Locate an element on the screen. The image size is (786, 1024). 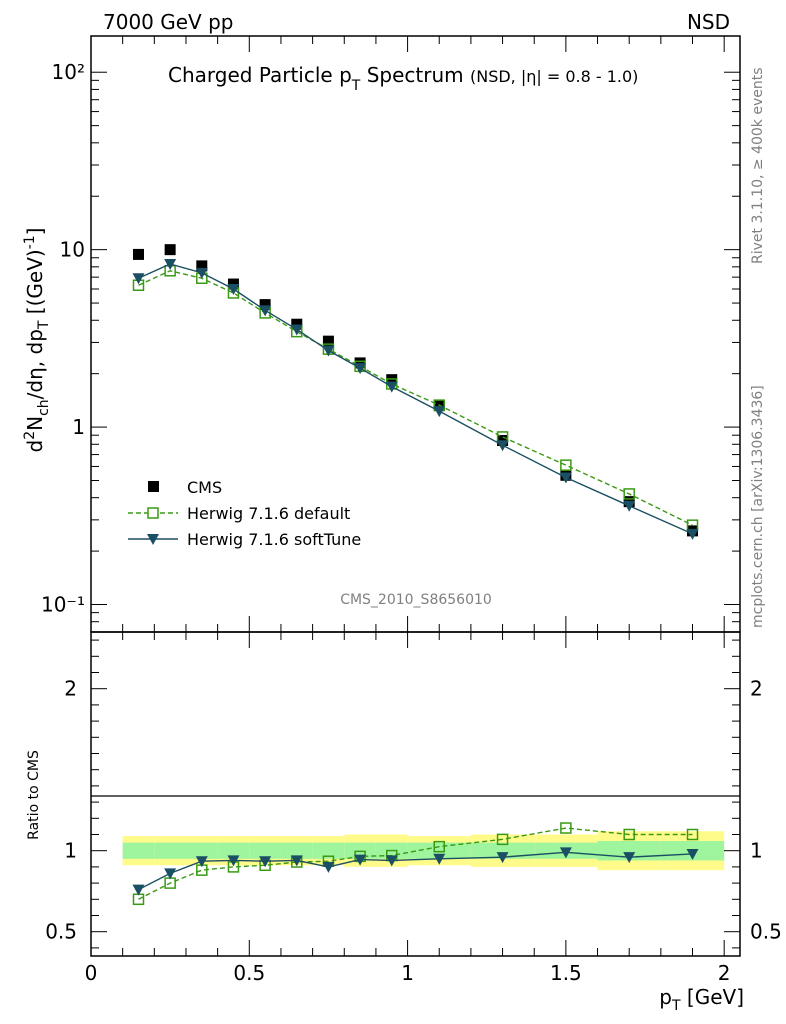
legend-item-herwig-softtune: Herwig 7.1.6 softTune is located at coordinates (244, 539).